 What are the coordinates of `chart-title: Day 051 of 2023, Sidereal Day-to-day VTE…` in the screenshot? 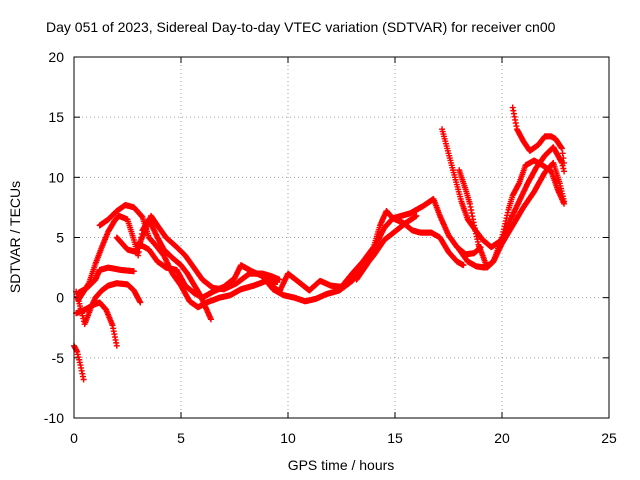 It's located at (301, 27).